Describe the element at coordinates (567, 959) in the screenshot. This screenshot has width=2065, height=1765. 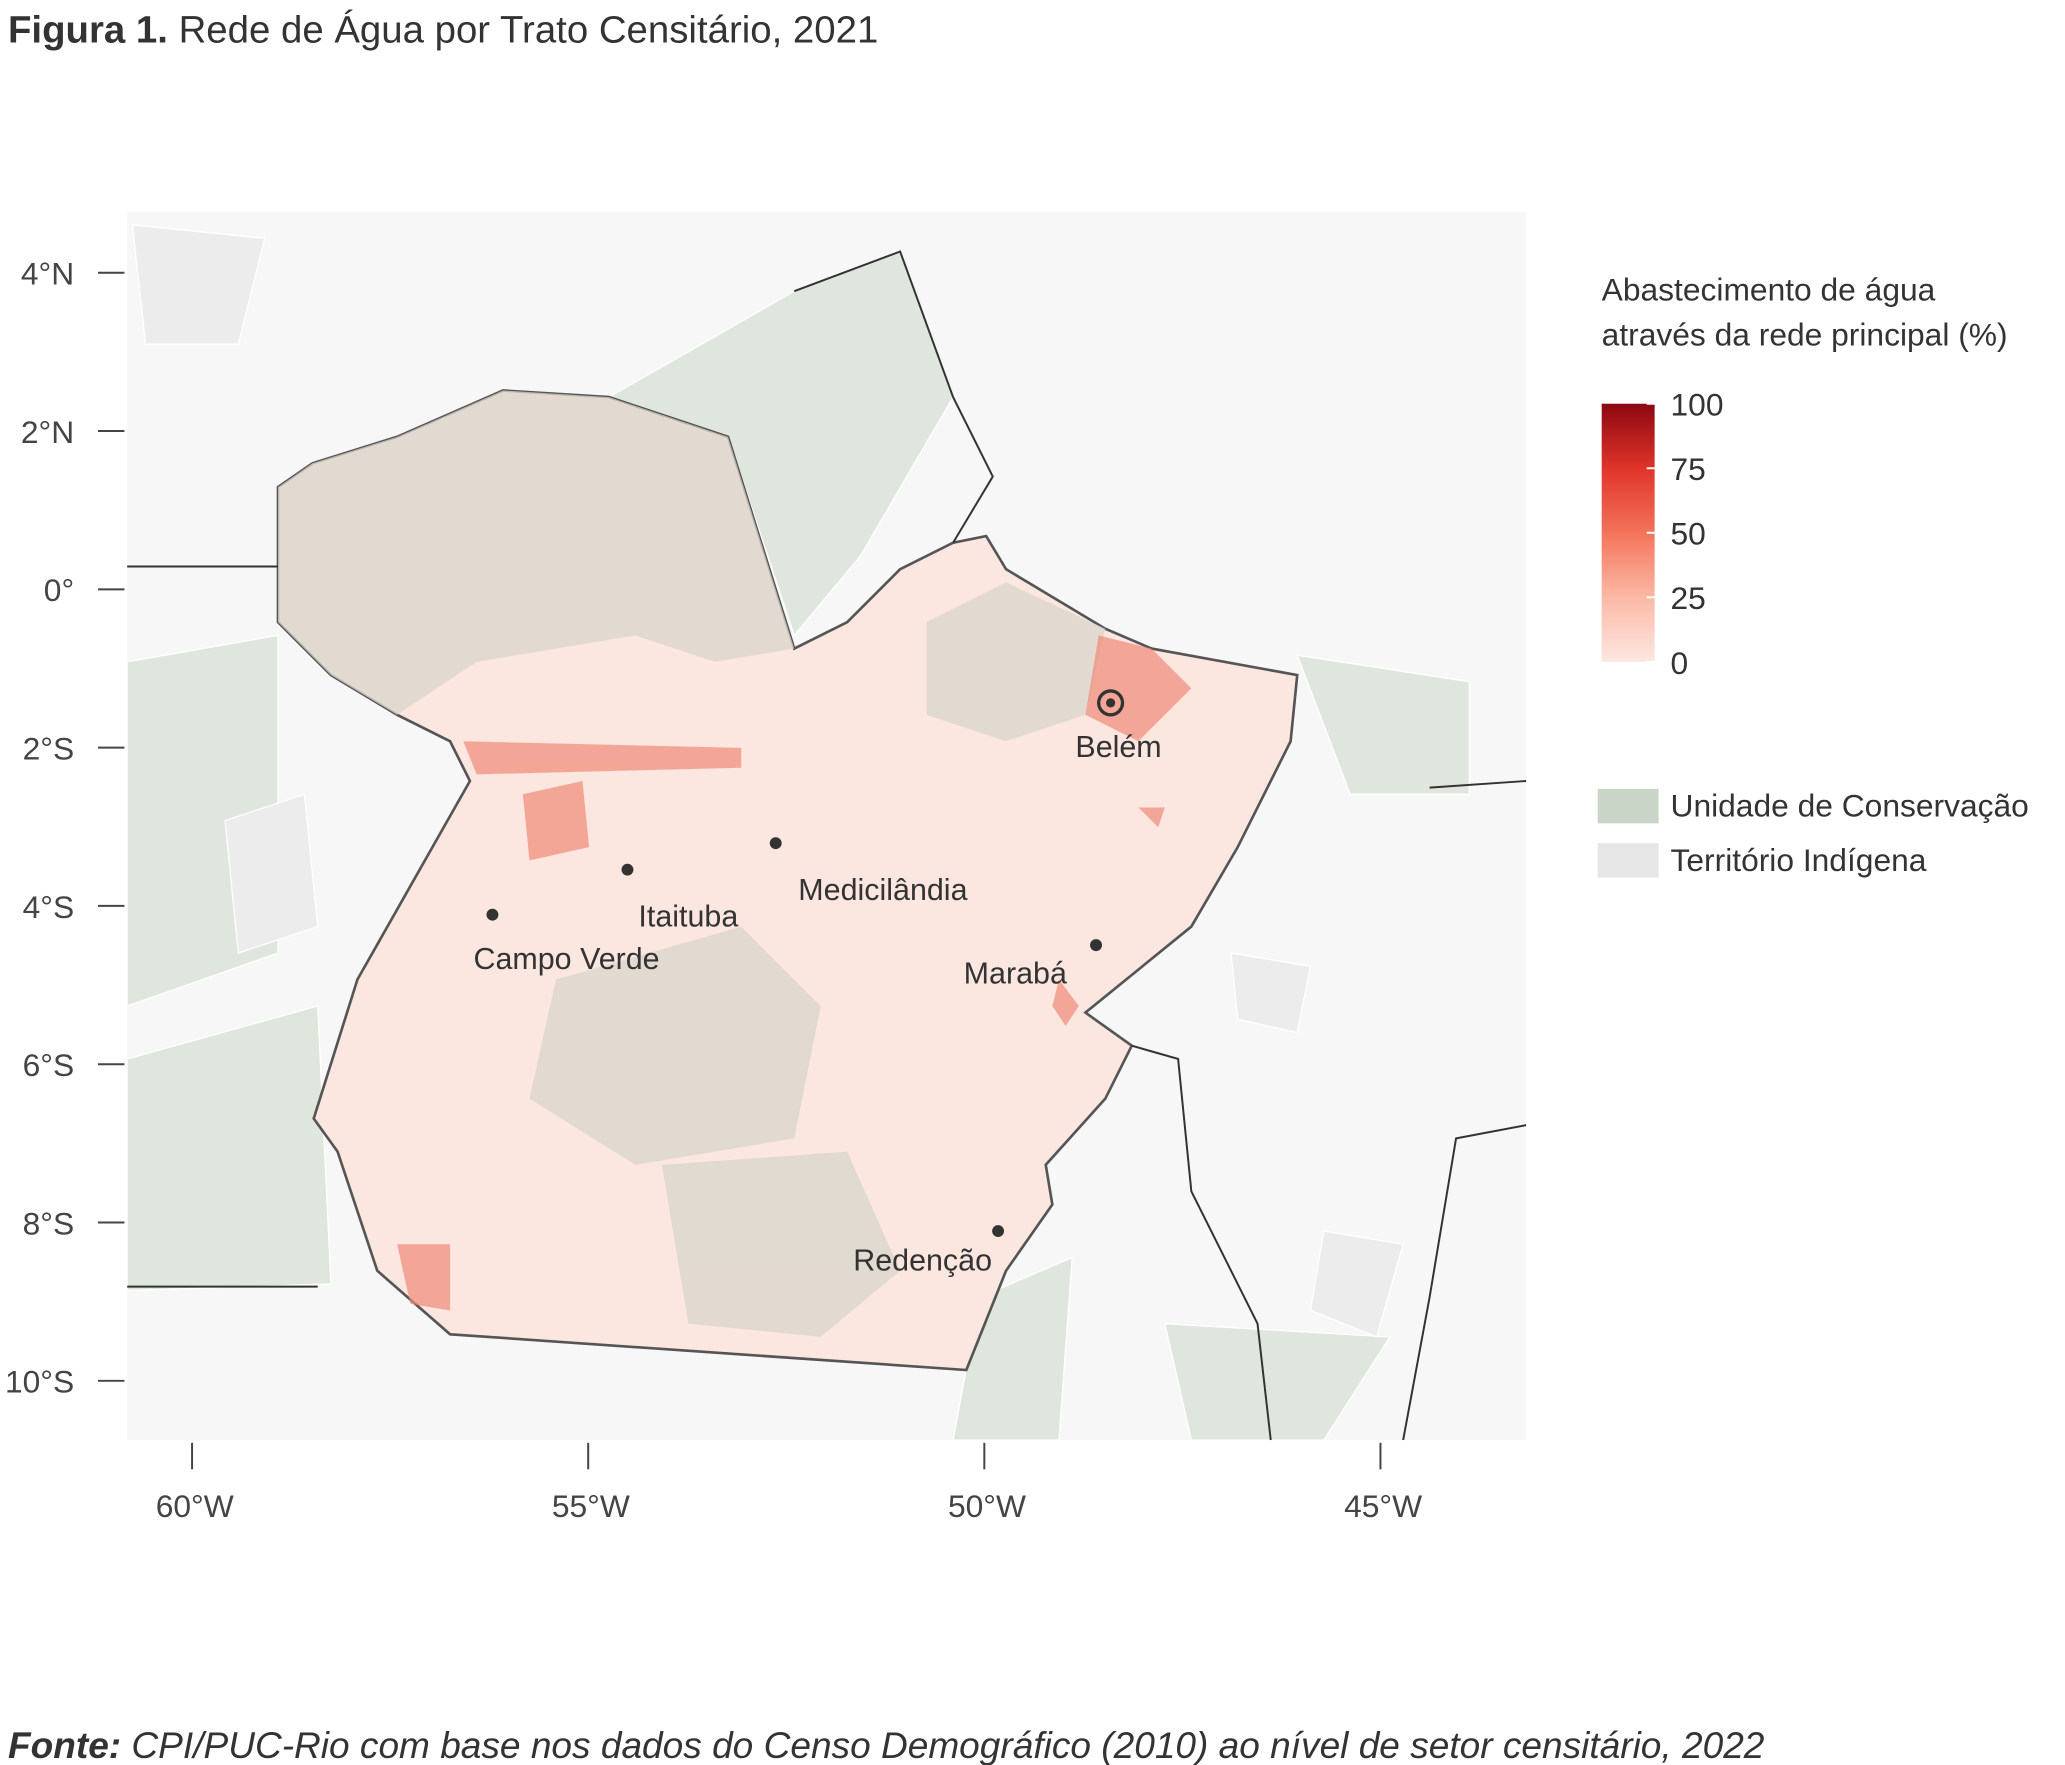
I see `city-label: Campo Verde` at that location.